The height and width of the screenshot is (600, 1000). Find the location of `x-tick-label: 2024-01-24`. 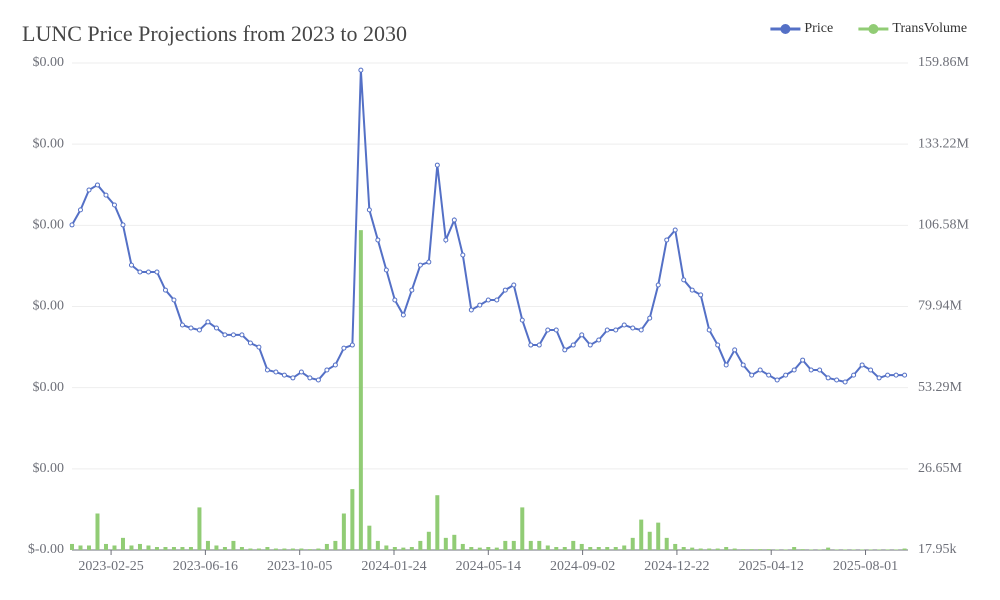

x-tick-label: 2024-01-24 is located at coordinates (393, 566).